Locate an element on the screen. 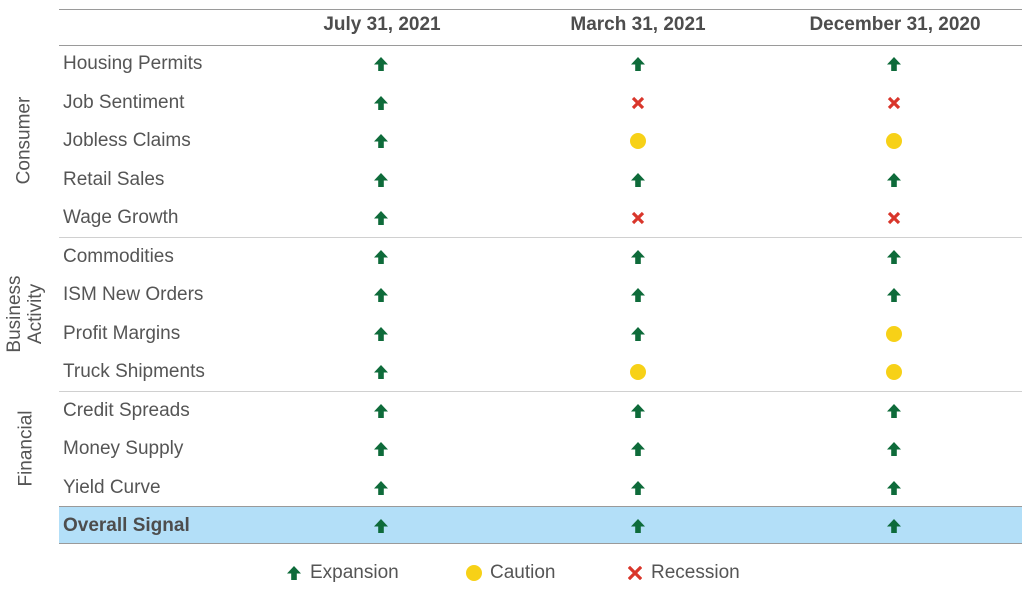 This screenshot has height=596, width=1024. up-arrow-icon is located at coordinates (294, 573).